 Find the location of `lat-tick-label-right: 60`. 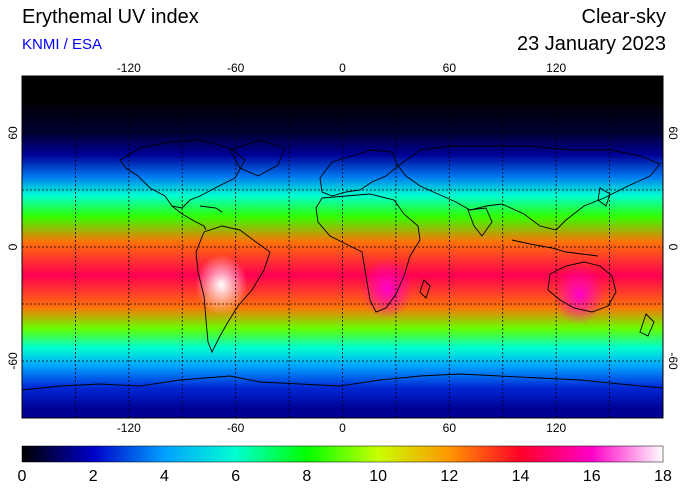

lat-tick-label-right: 60 is located at coordinates (673, 133).